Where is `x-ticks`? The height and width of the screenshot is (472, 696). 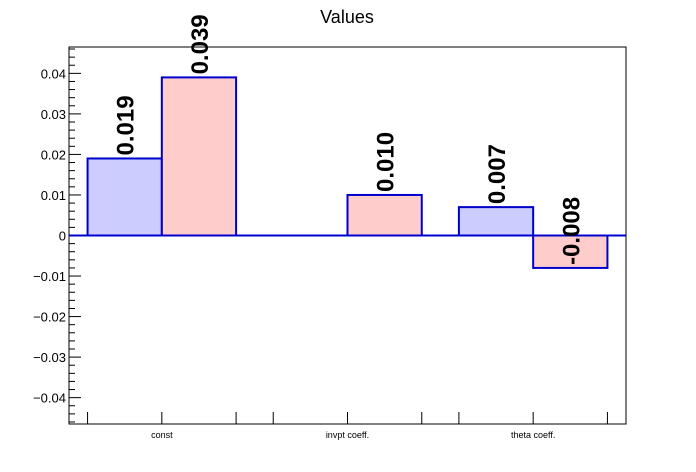 x-ticks is located at coordinates (347, 418).